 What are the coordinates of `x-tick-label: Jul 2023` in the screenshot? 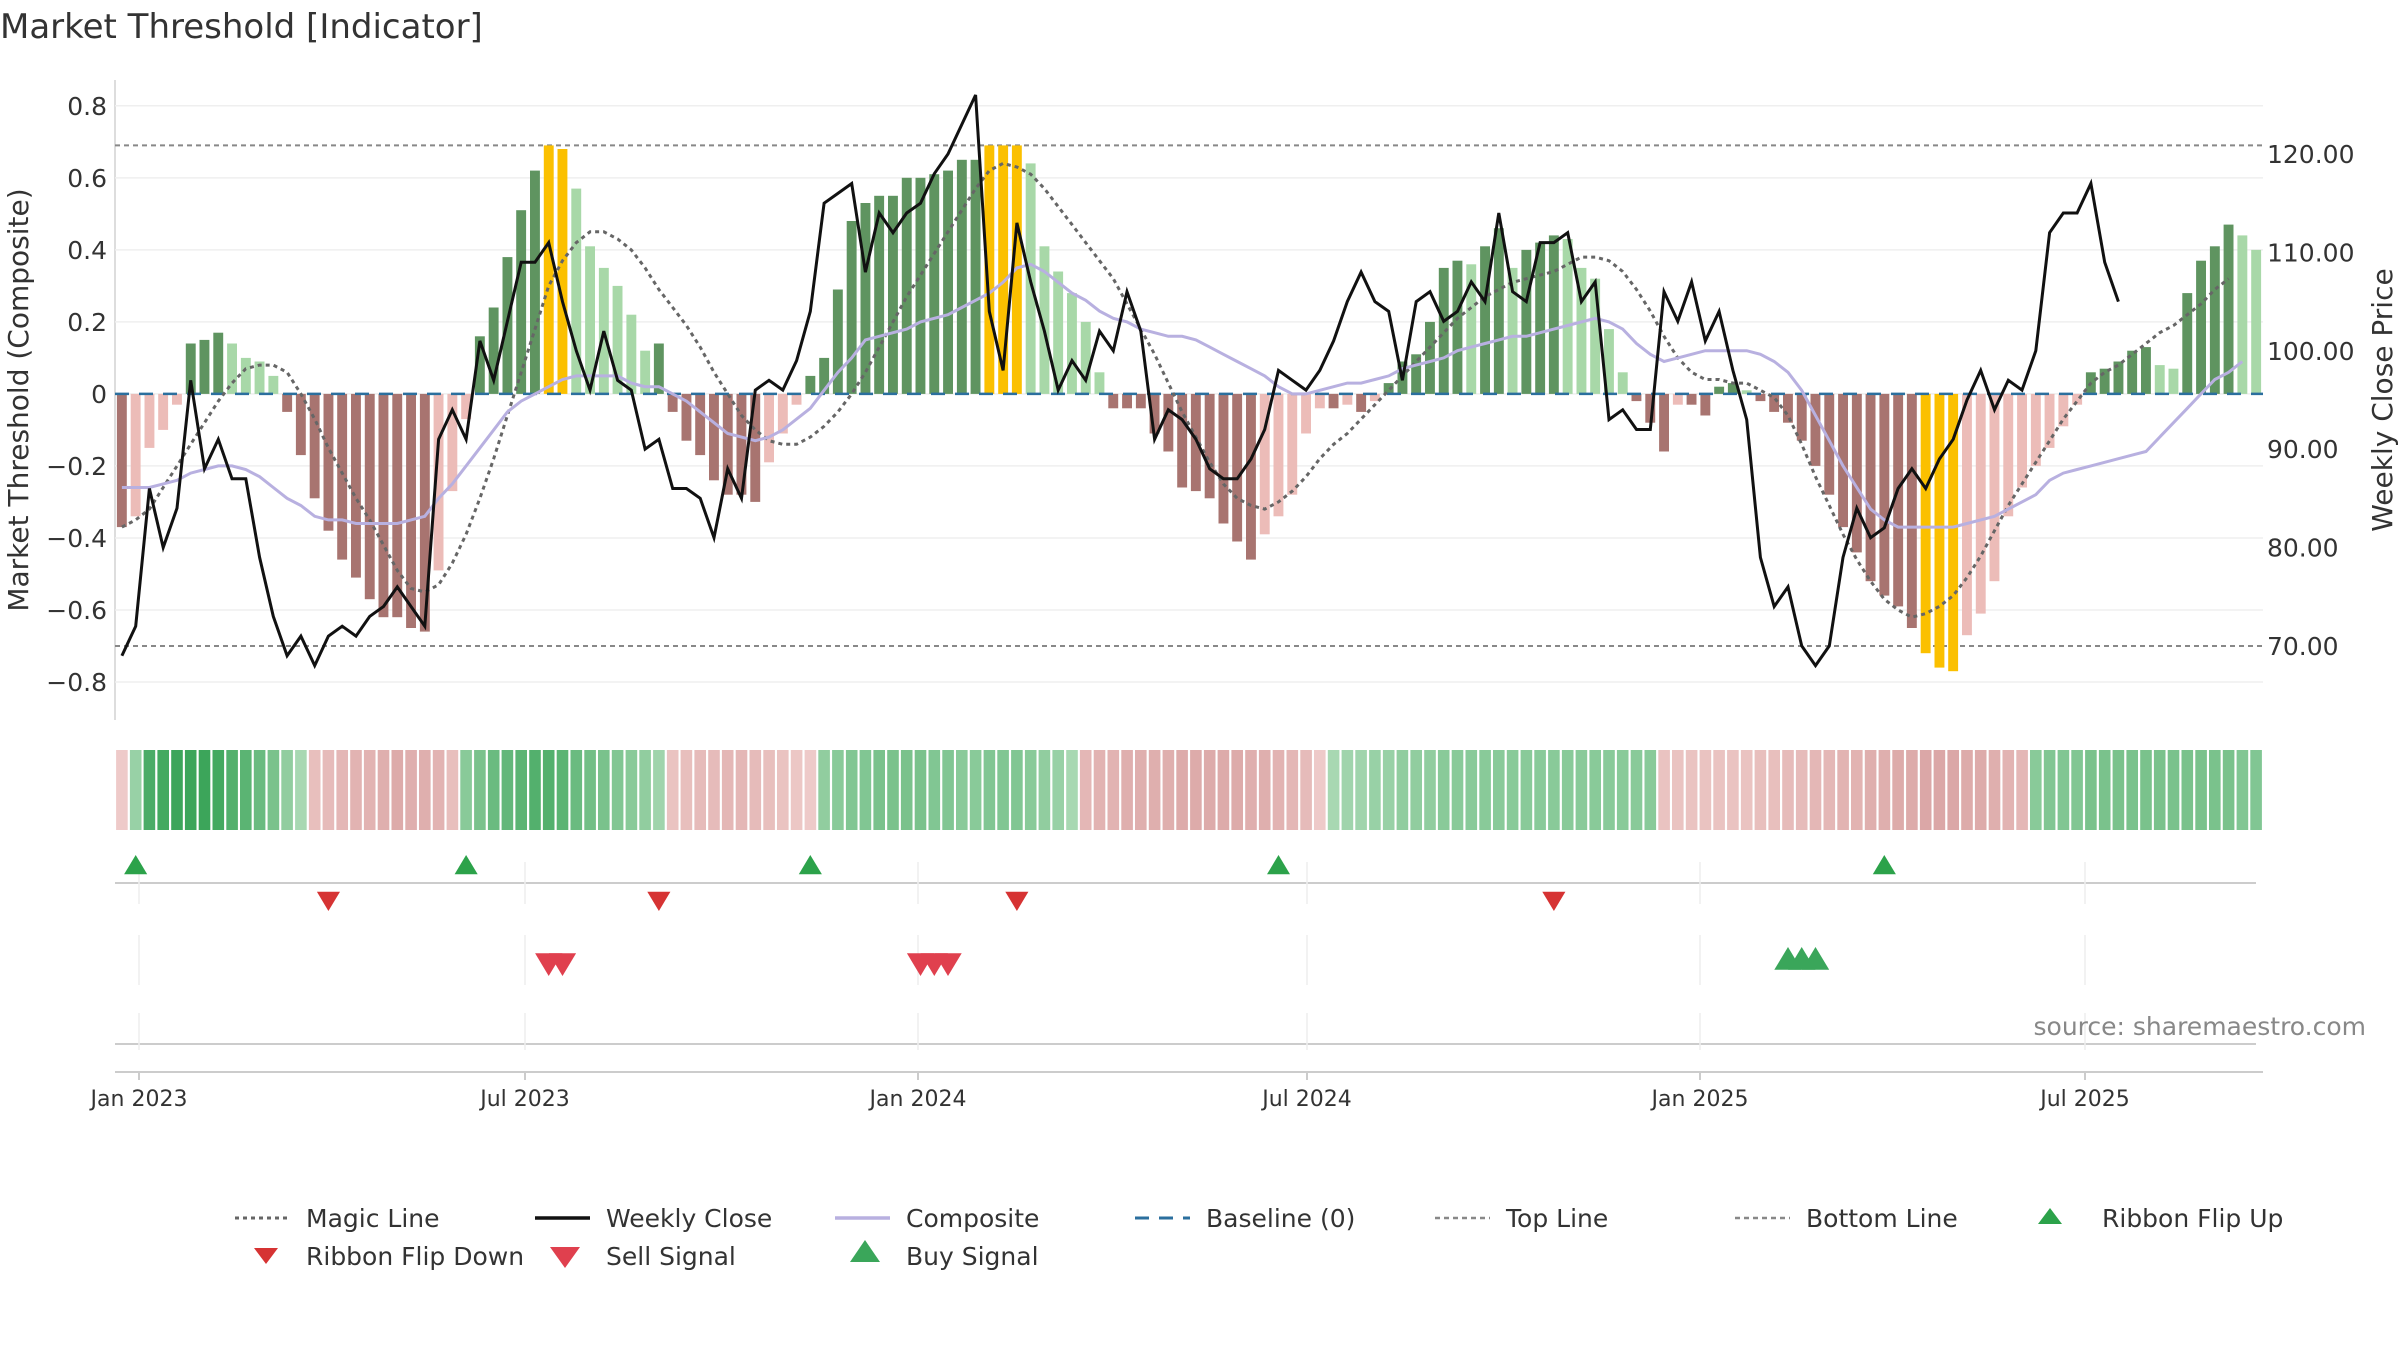 It's located at (524, 1099).